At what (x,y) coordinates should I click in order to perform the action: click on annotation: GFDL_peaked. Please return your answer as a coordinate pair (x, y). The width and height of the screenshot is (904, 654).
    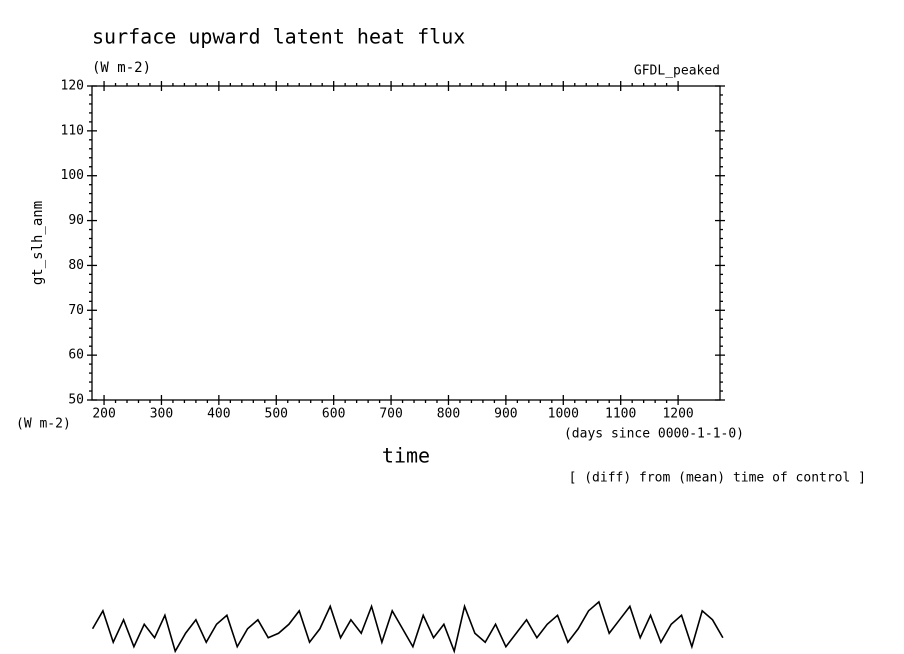
    Looking at the image, I should click on (677, 71).